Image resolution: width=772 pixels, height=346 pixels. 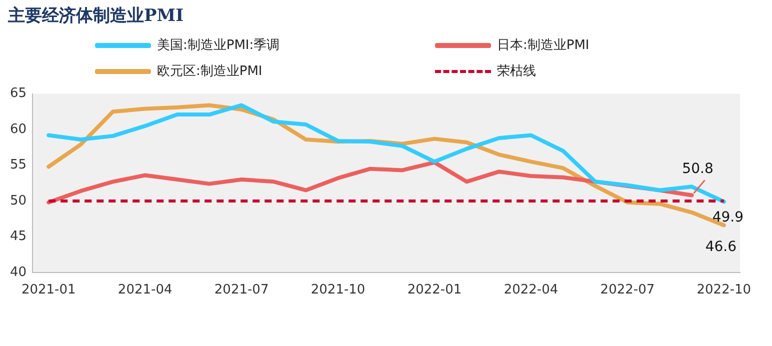 I want to click on x-tick-label: 2021-04, so click(x=145, y=290).